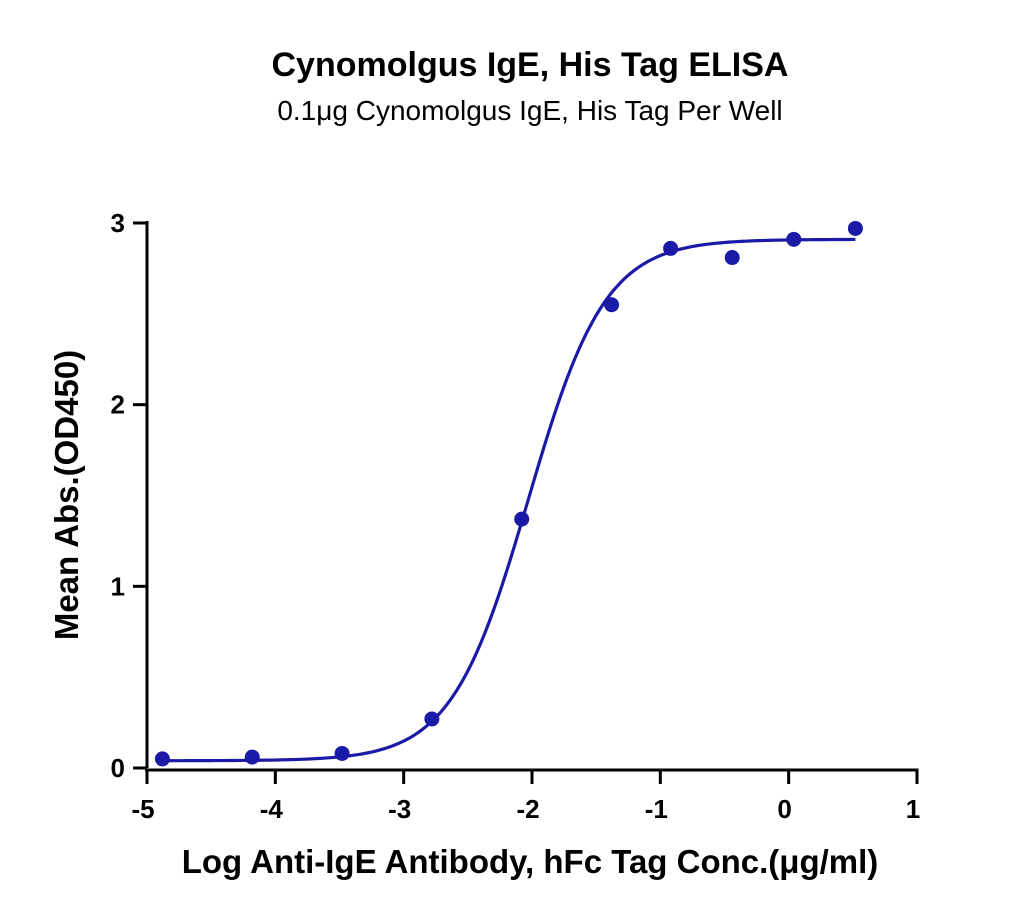 The width and height of the screenshot is (1030, 924). I want to click on chart-title: Cynomolgus IgE, His Tag ELISA, so click(530, 65).